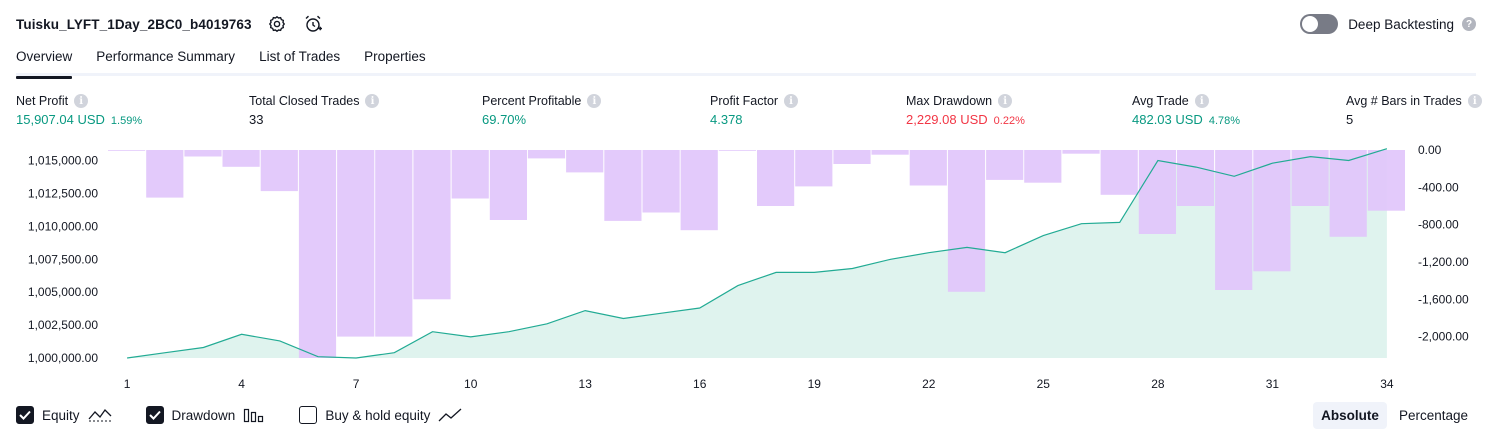 The width and height of the screenshot is (1494, 438). Describe the element at coordinates (308, 415) in the screenshot. I see `buy-hold-checkbox` at that location.